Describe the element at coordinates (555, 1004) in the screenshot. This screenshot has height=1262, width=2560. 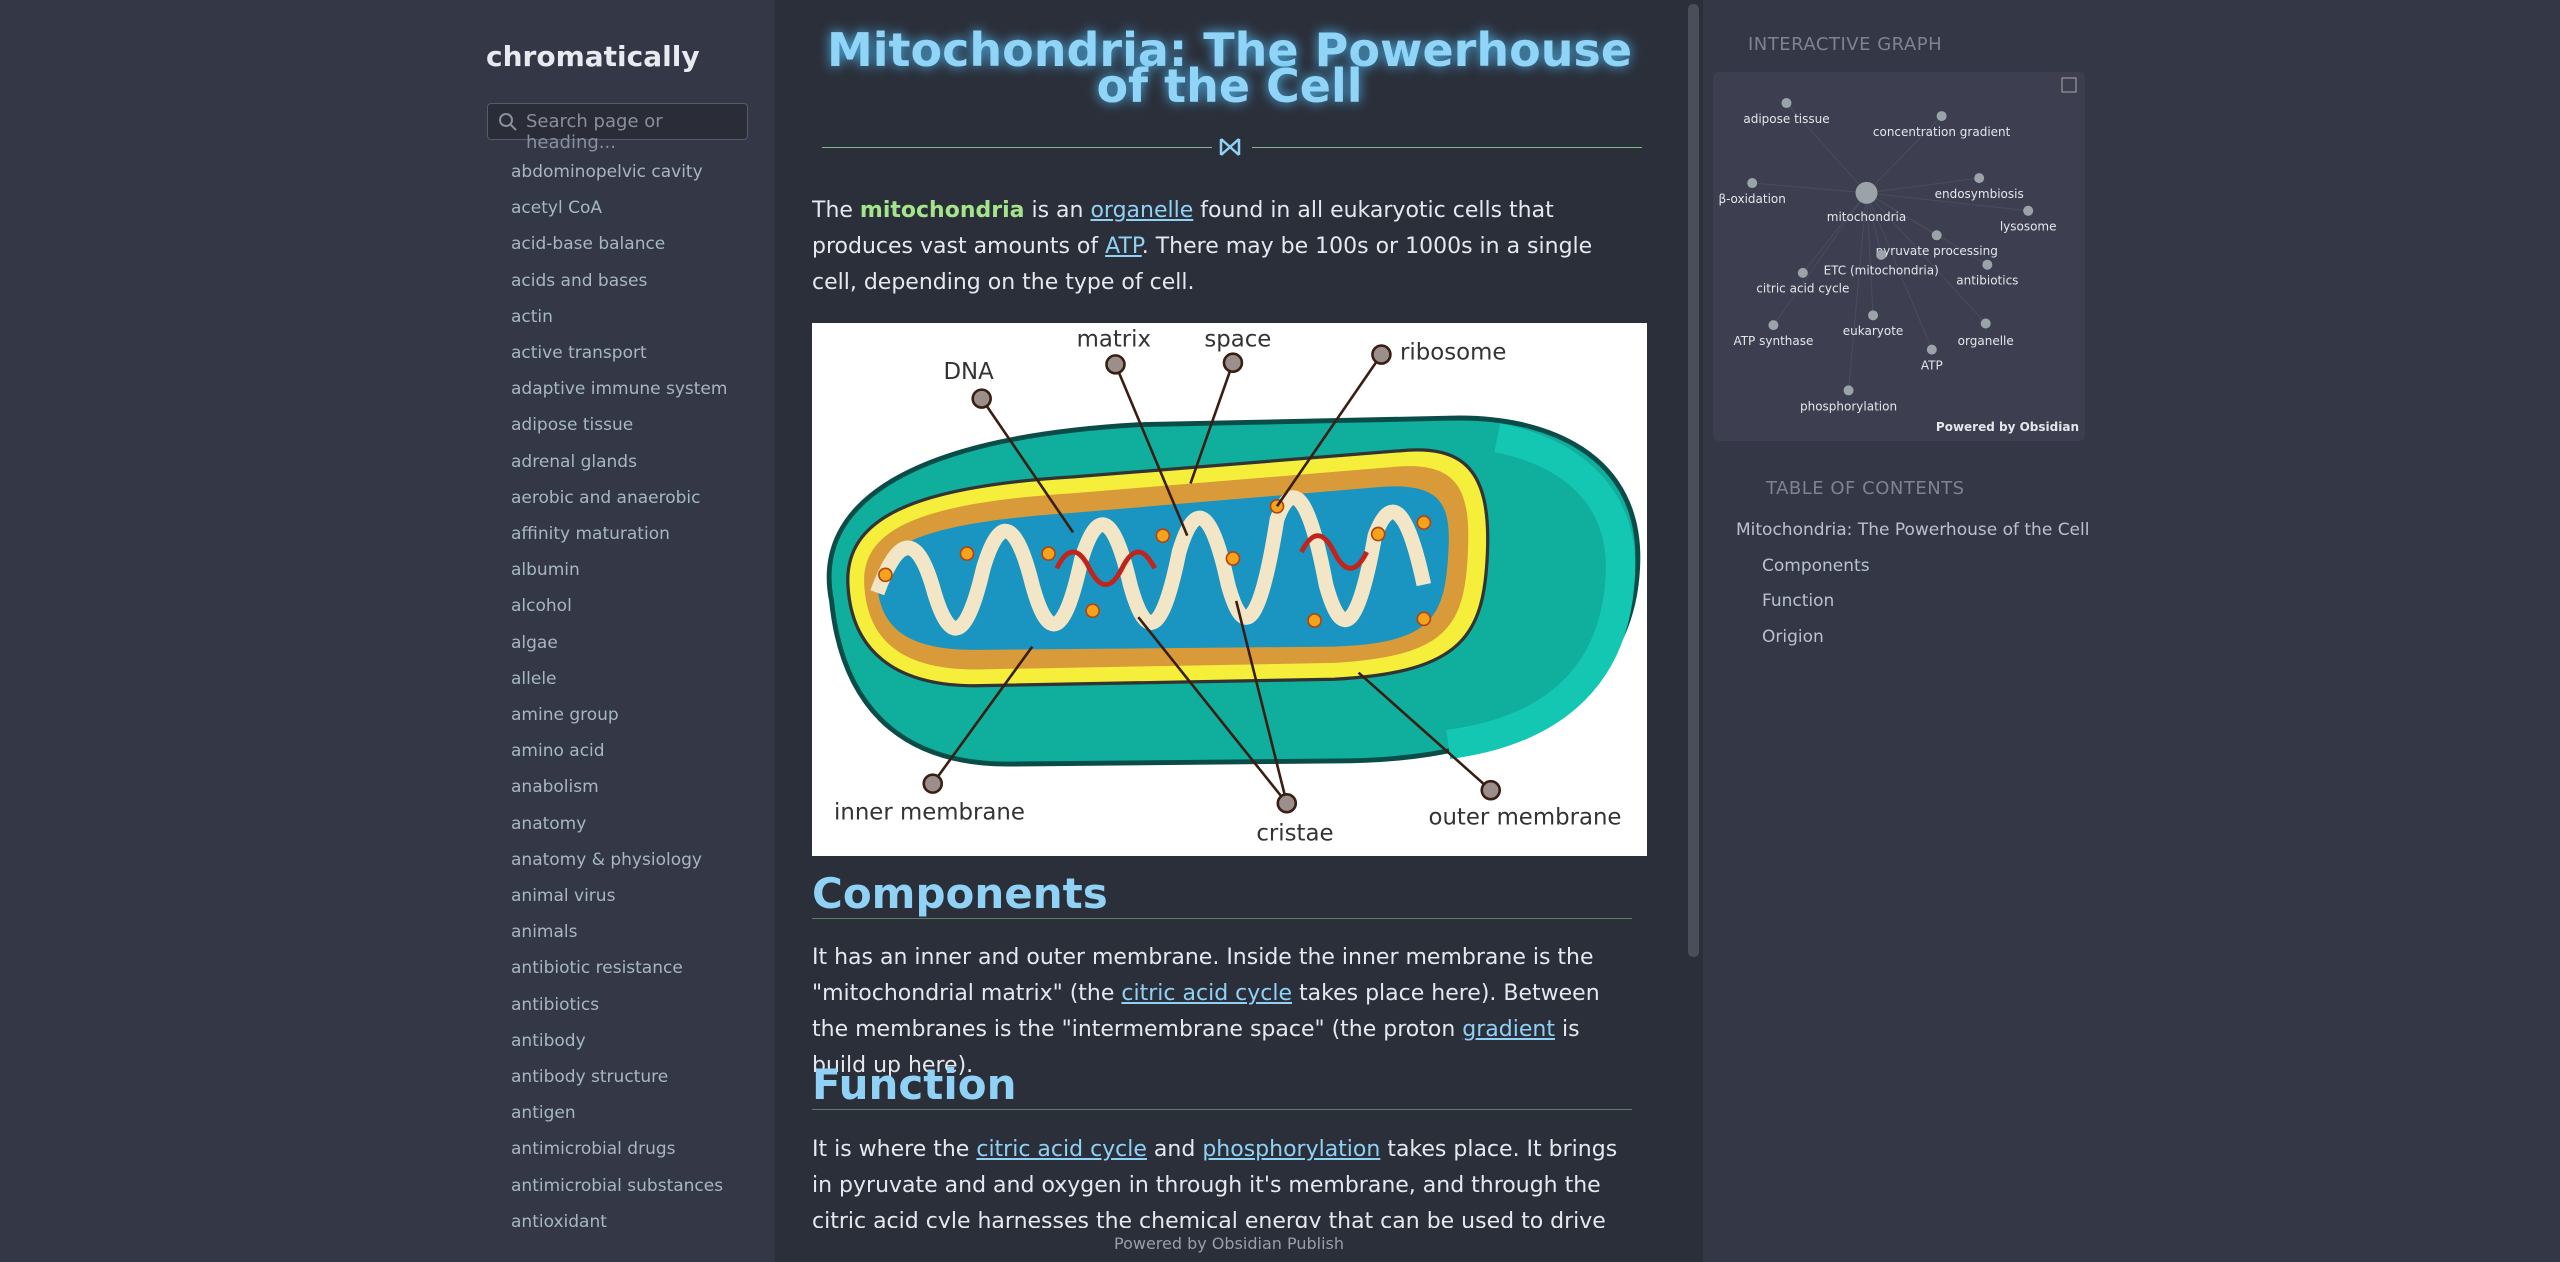
I see `nav-item: antibiotics` at that location.